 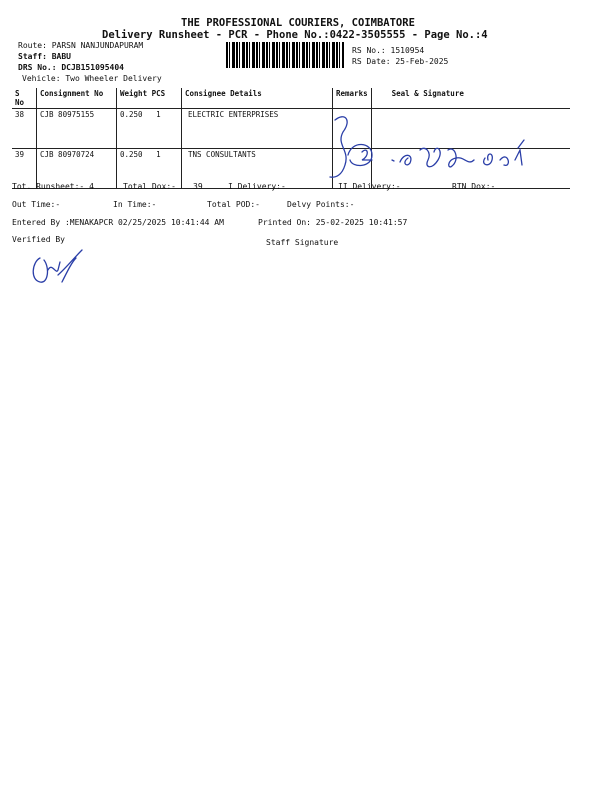 I want to click on consignee: ELECTRIC ENTERPRISES, so click(x=257, y=128).